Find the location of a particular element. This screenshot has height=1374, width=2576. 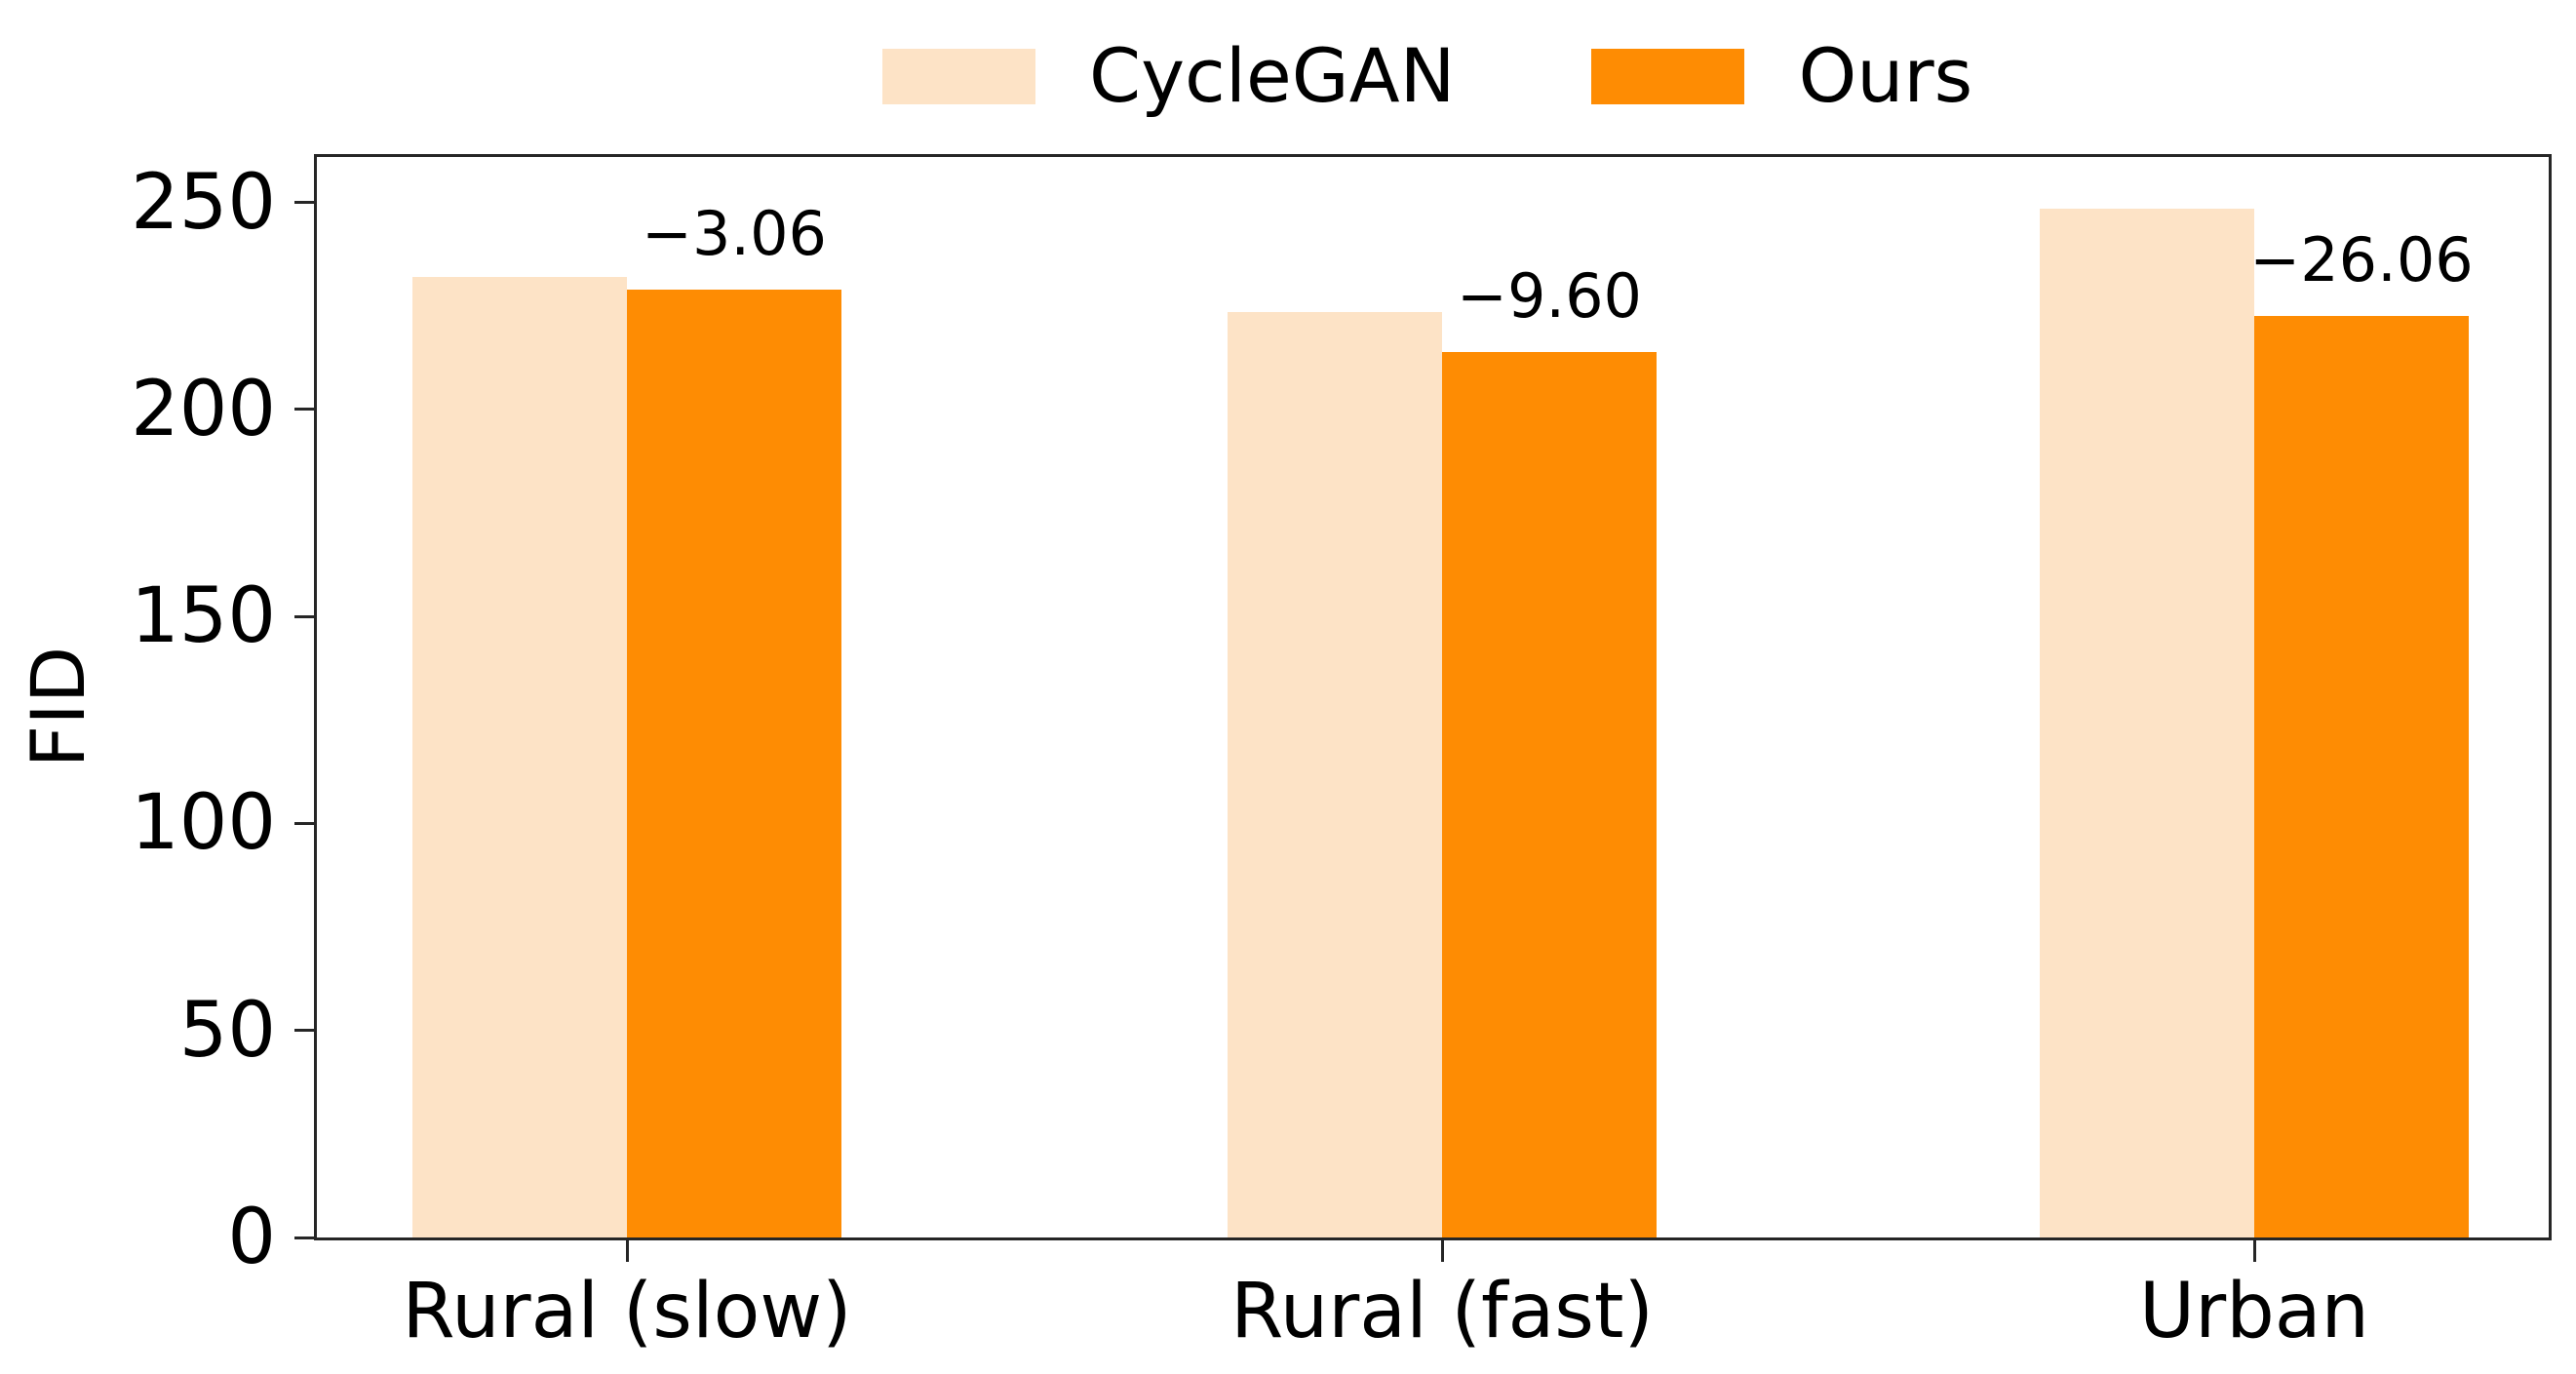

bar-ours-urban is located at coordinates (2361, 776).